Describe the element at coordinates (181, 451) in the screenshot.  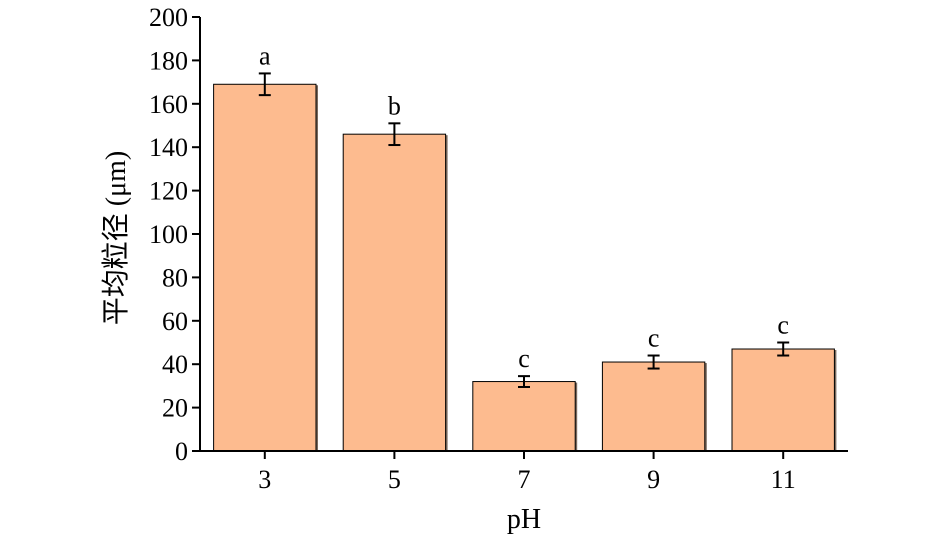
I see `y-tick-label: 0` at that location.